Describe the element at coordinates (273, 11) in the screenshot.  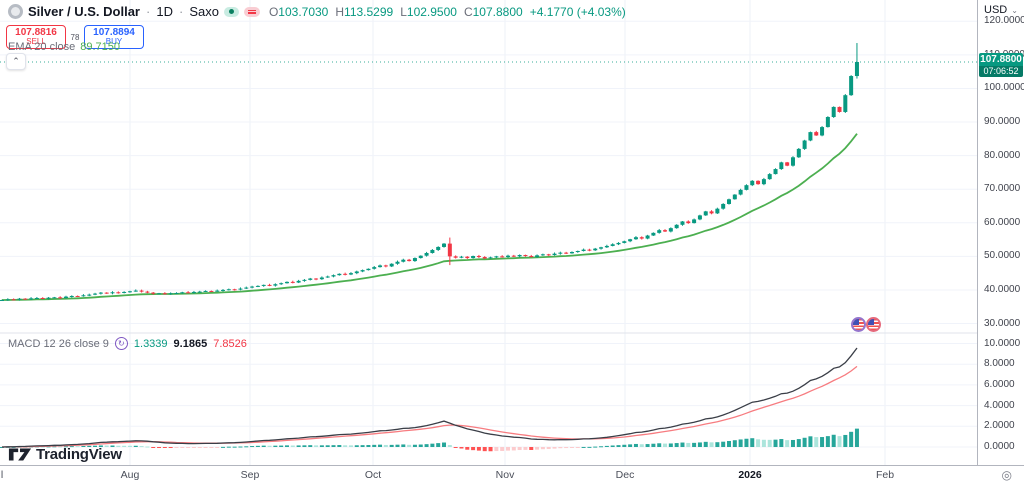
I see `open-label: O` at that location.